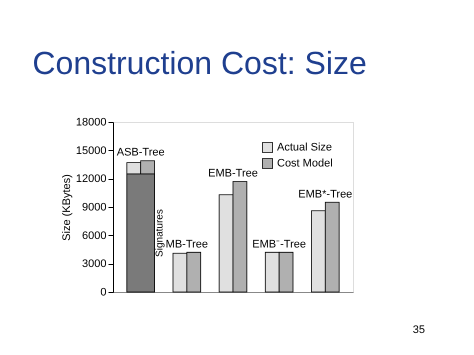 This screenshot has height=355, width=474. I want to click on legend-label: Actual Size, so click(304, 148).